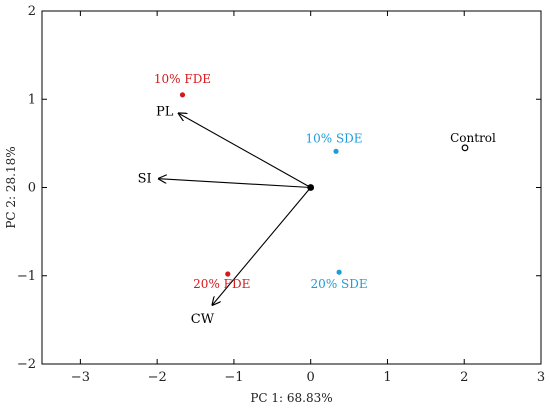 The height and width of the screenshot is (410, 550). I want to click on vector-arrow-pl, so click(245, 150).